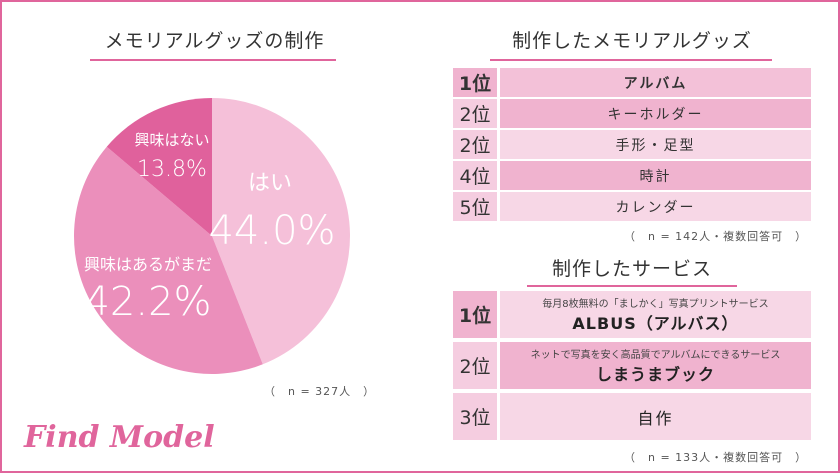 This screenshot has width=840, height=473. I want to click on service-rank-number: 1位, so click(475, 314).